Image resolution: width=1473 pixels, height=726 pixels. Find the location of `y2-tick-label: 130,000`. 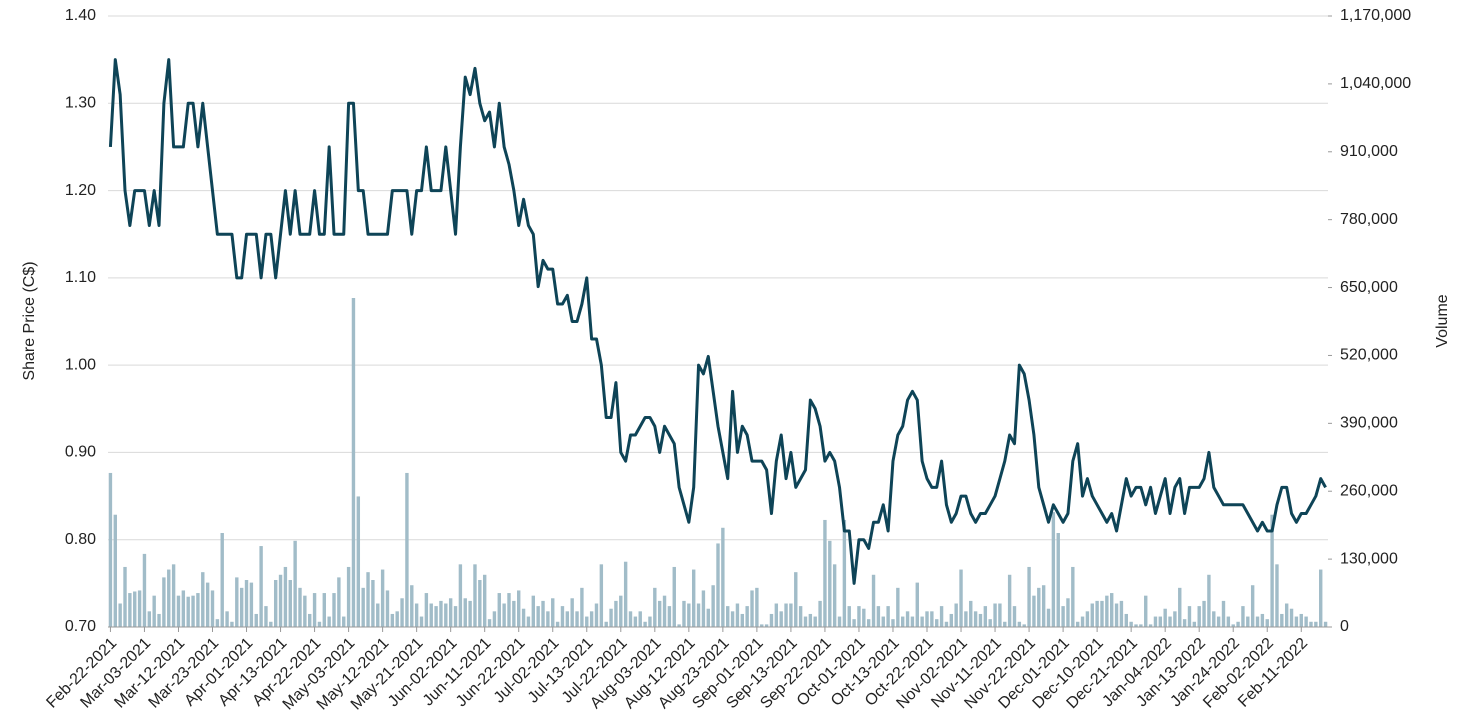

y2-tick-label: 130,000 is located at coordinates (1369, 558).